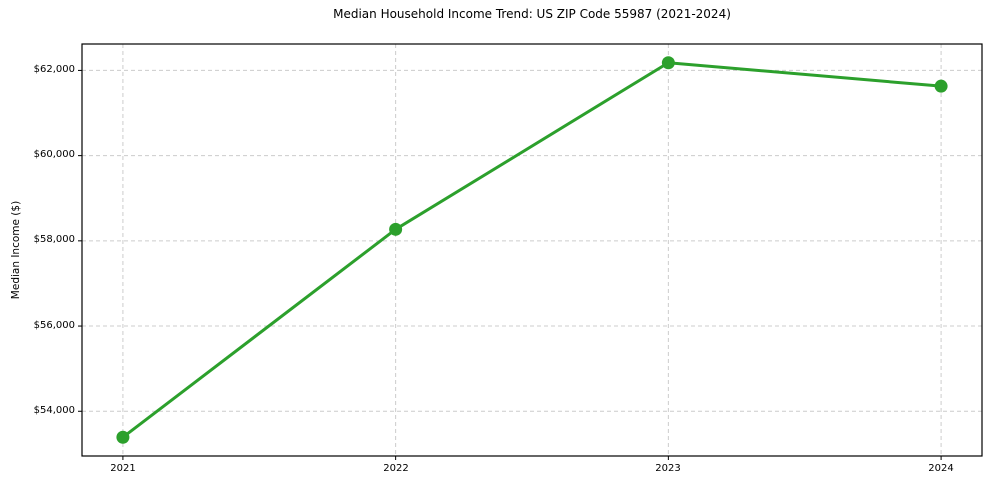 This screenshot has width=989, height=490. I want to click on x-tick-label: 2021, so click(123, 468).